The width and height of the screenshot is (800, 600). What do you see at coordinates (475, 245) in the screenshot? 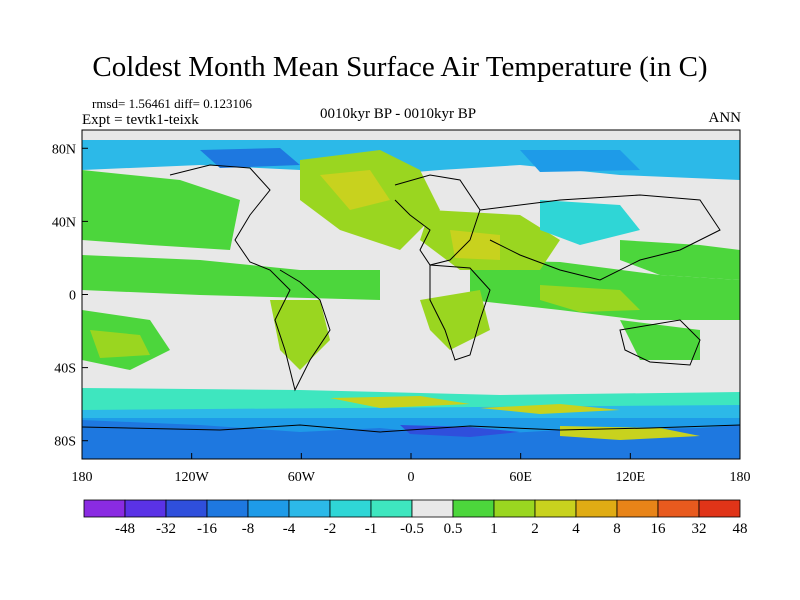
I see `arabia-core` at bounding box center [475, 245].